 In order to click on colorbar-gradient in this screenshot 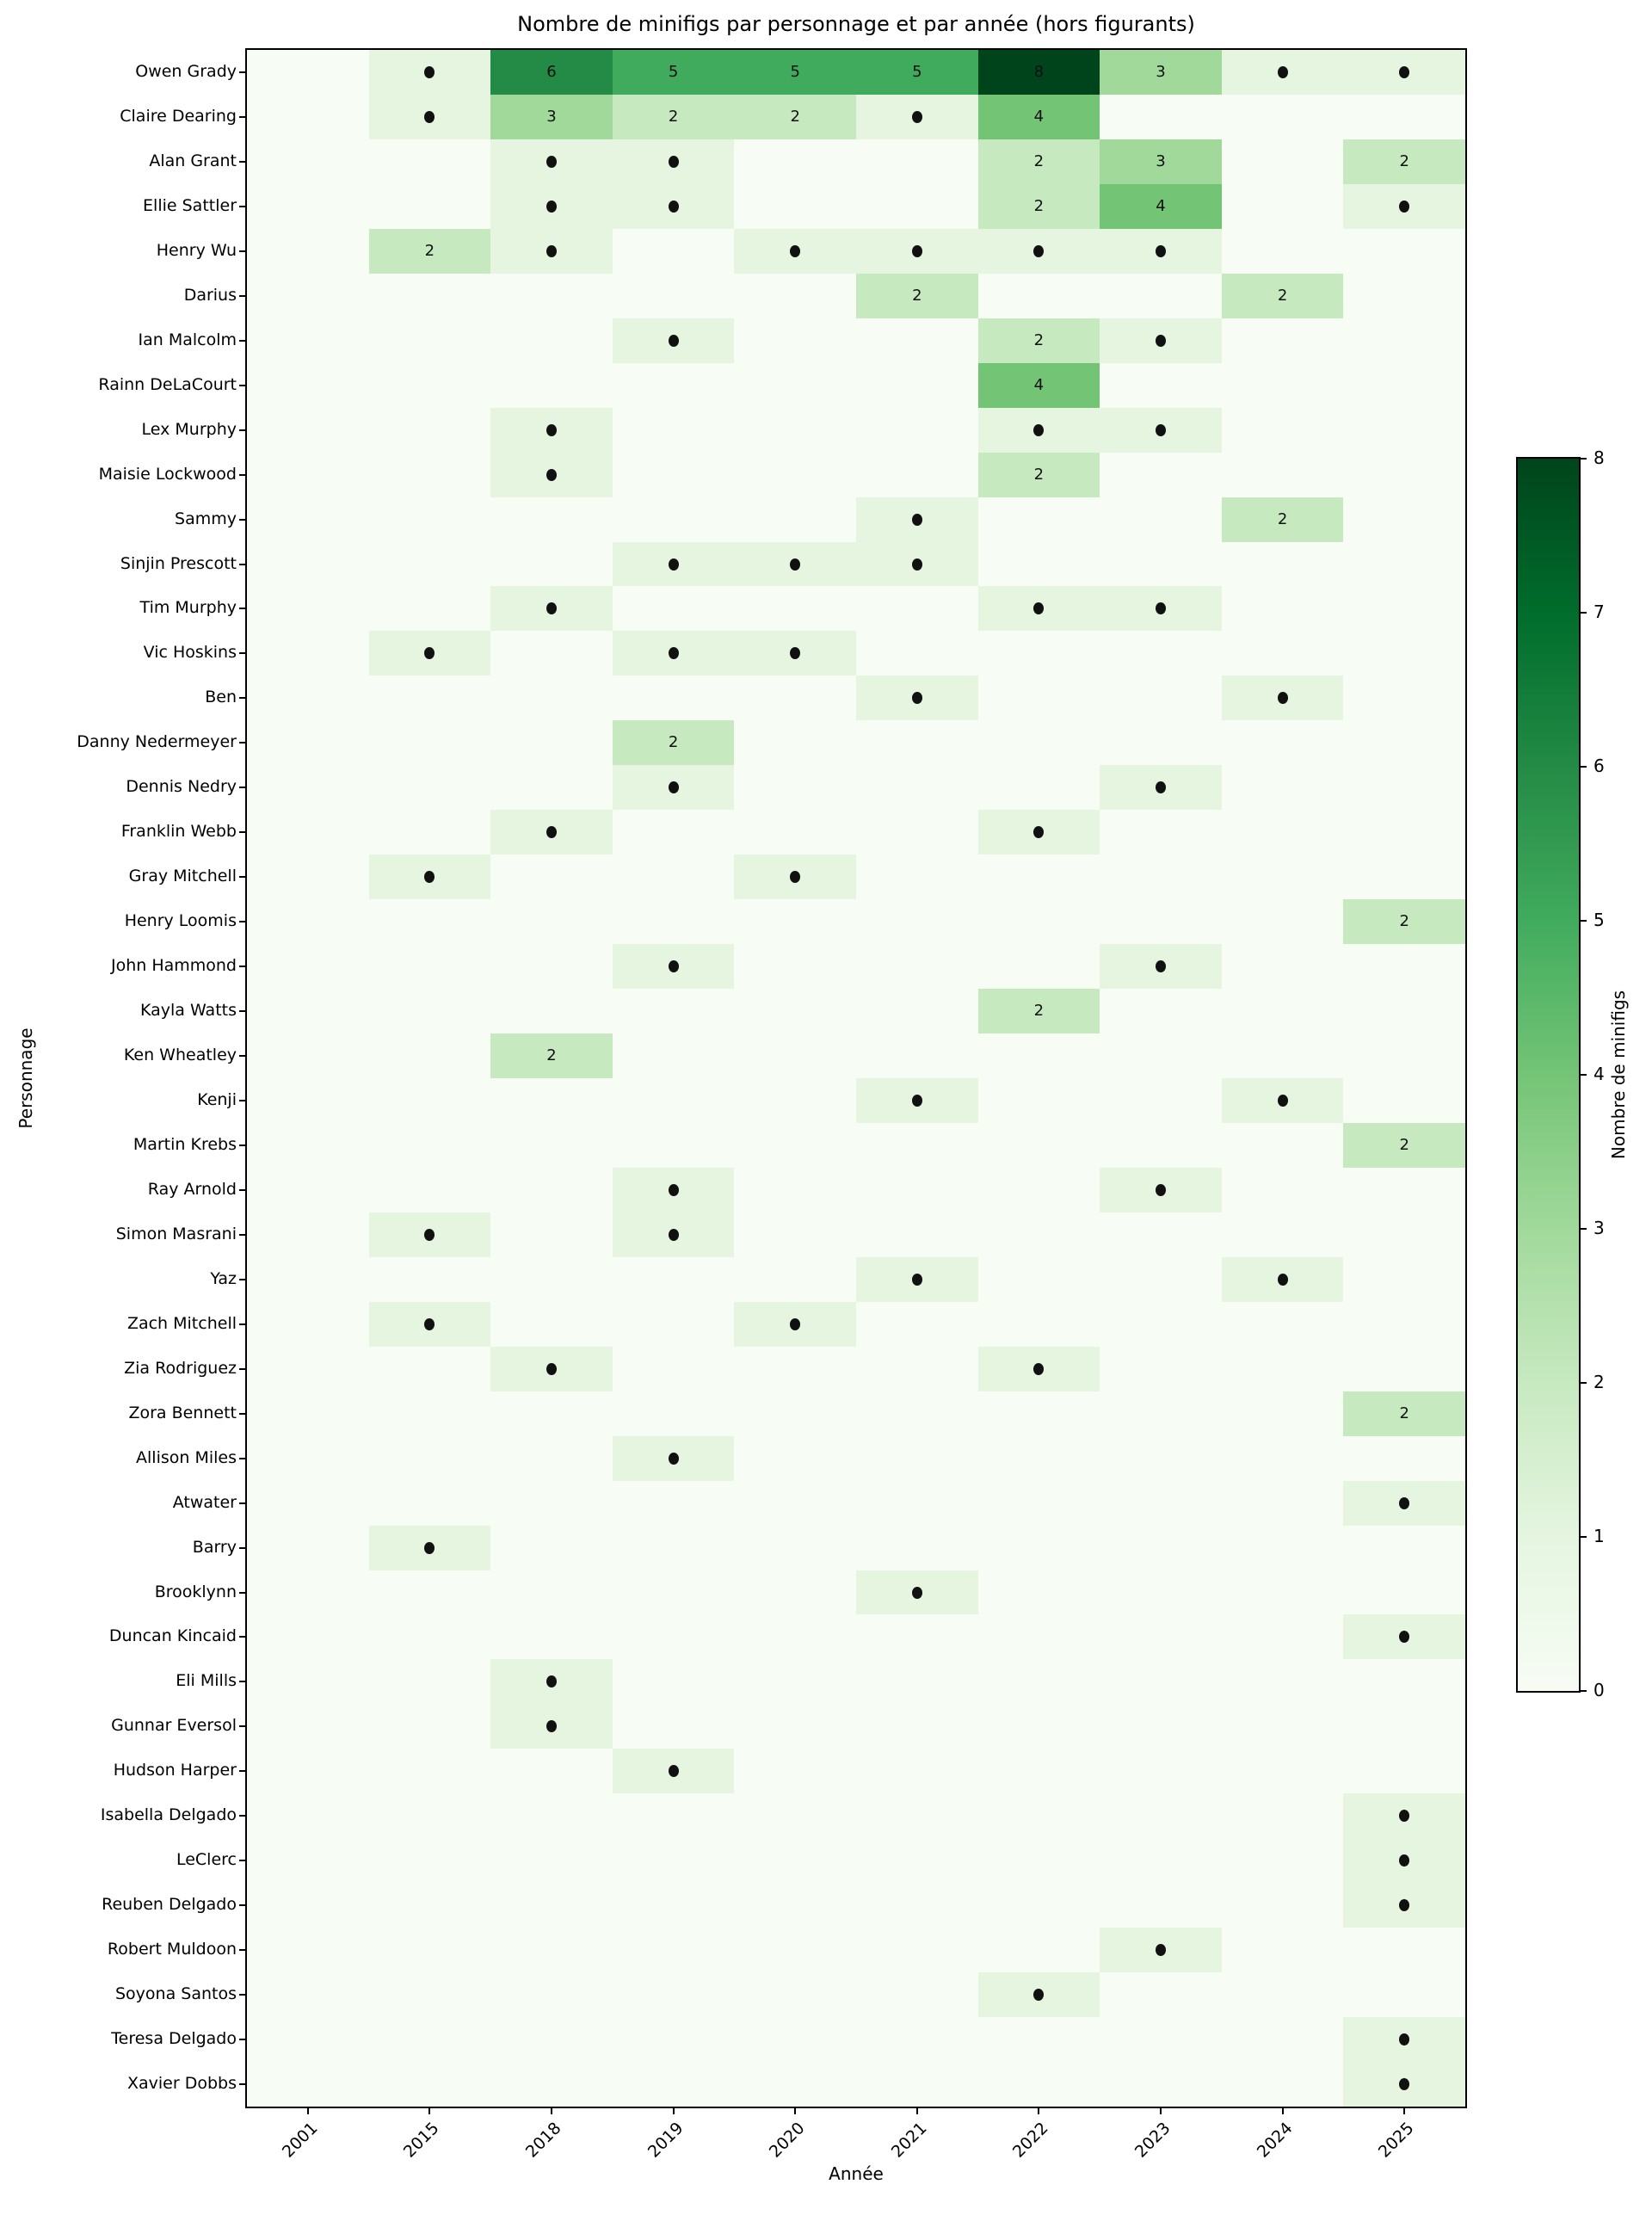, I will do `click(1548, 1075)`.